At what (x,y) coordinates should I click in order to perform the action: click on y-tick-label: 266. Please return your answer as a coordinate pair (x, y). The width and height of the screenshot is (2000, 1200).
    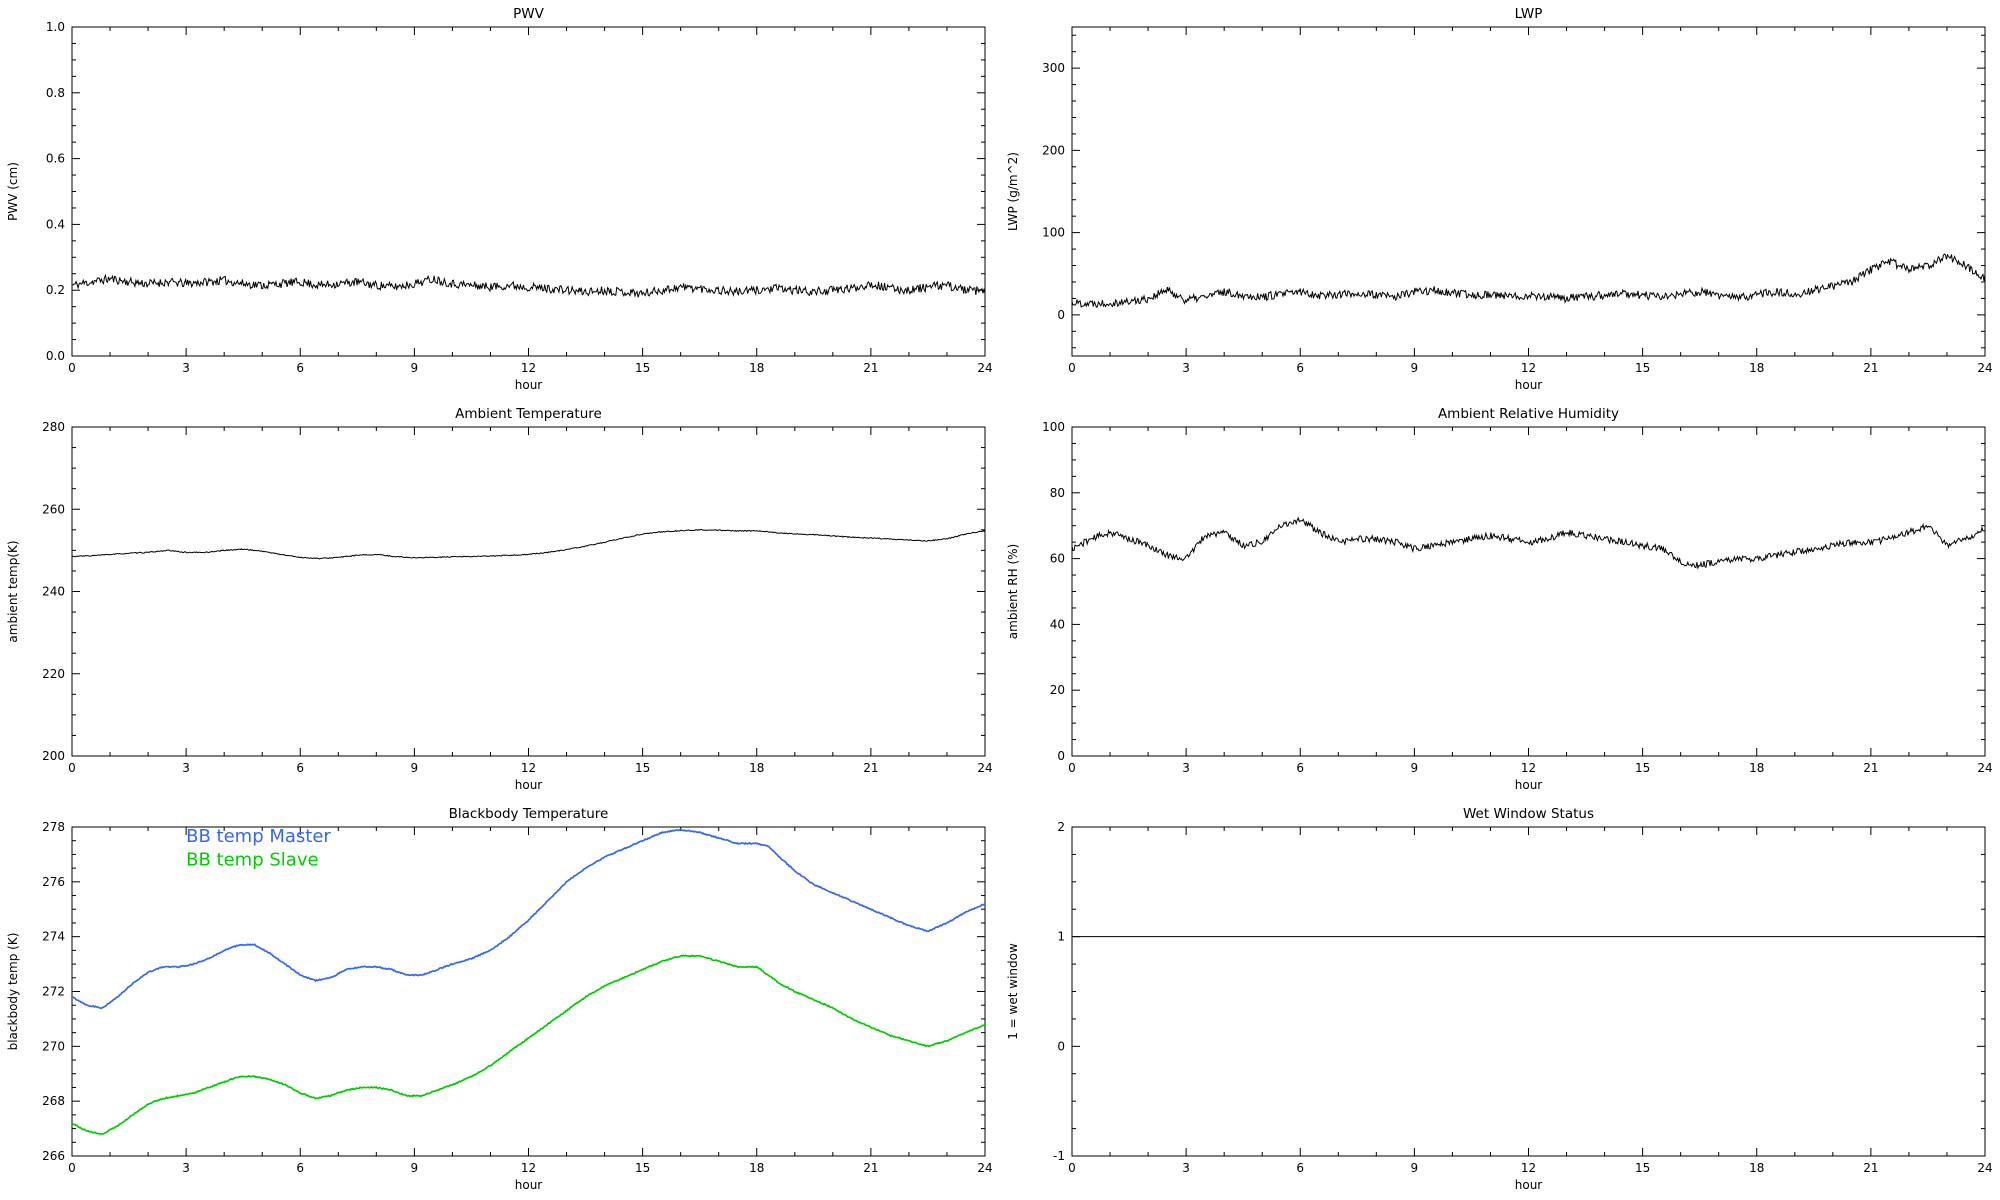
    Looking at the image, I should click on (53, 1156).